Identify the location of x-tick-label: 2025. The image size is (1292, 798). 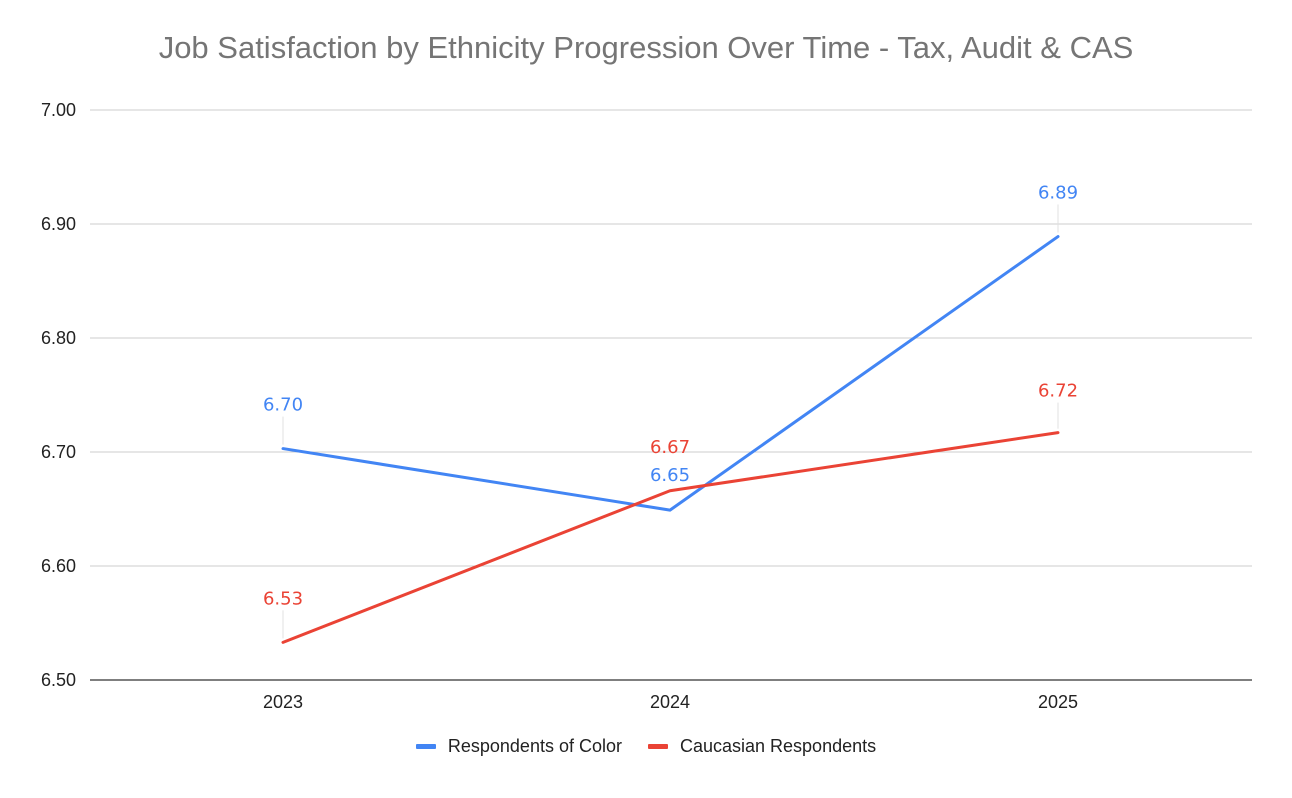
(1058, 702).